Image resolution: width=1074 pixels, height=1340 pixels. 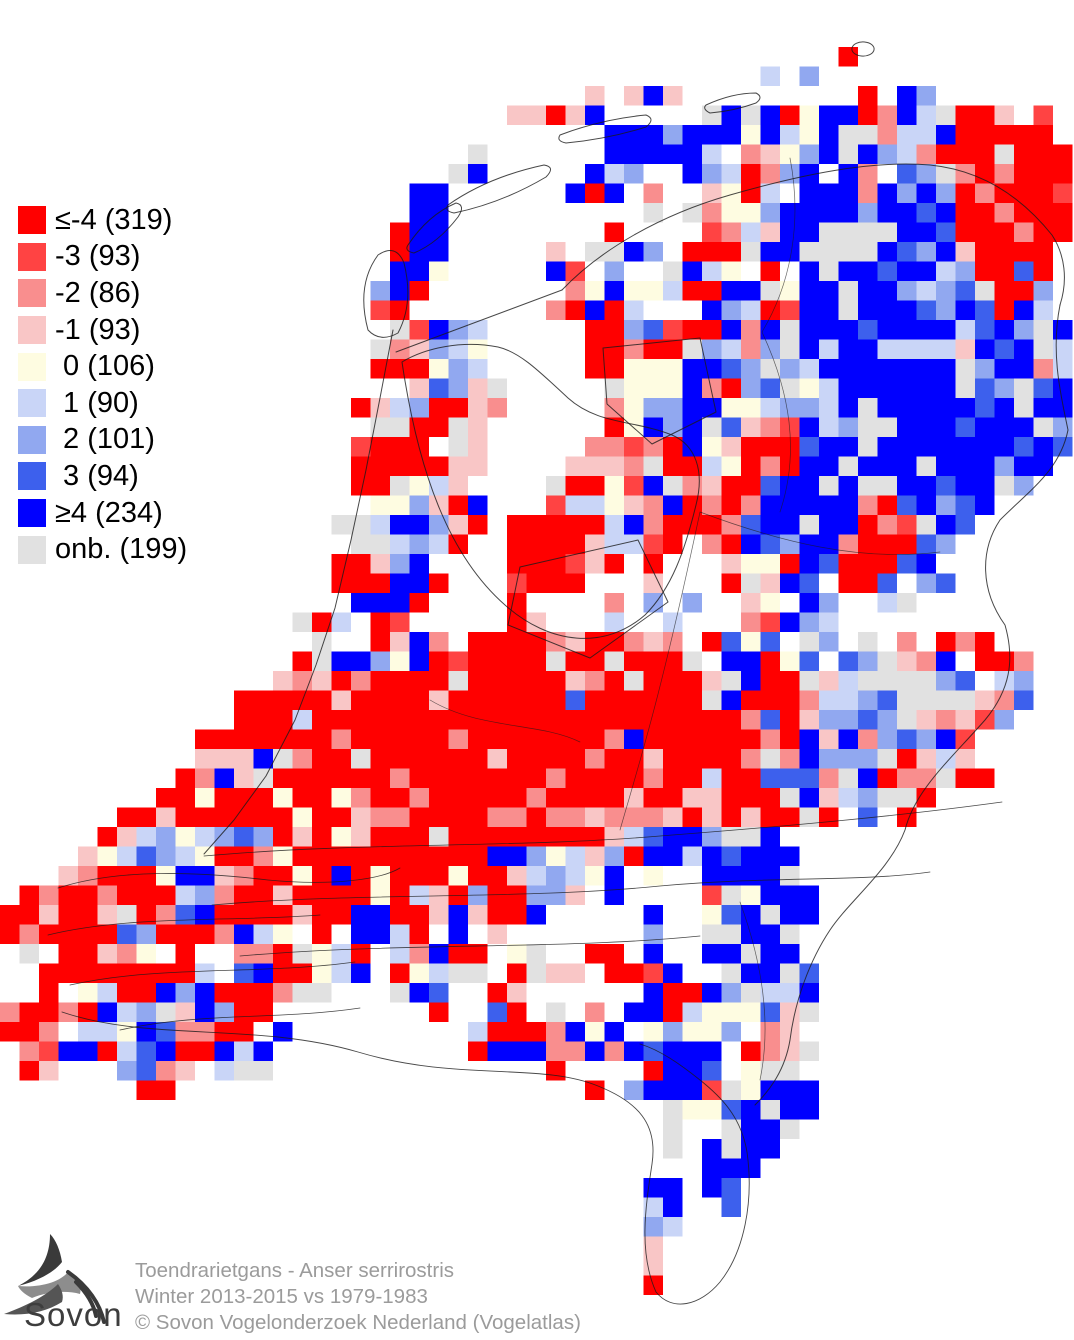 What do you see at coordinates (603, 829) in the screenshot?
I see `river-rhine` at bounding box center [603, 829].